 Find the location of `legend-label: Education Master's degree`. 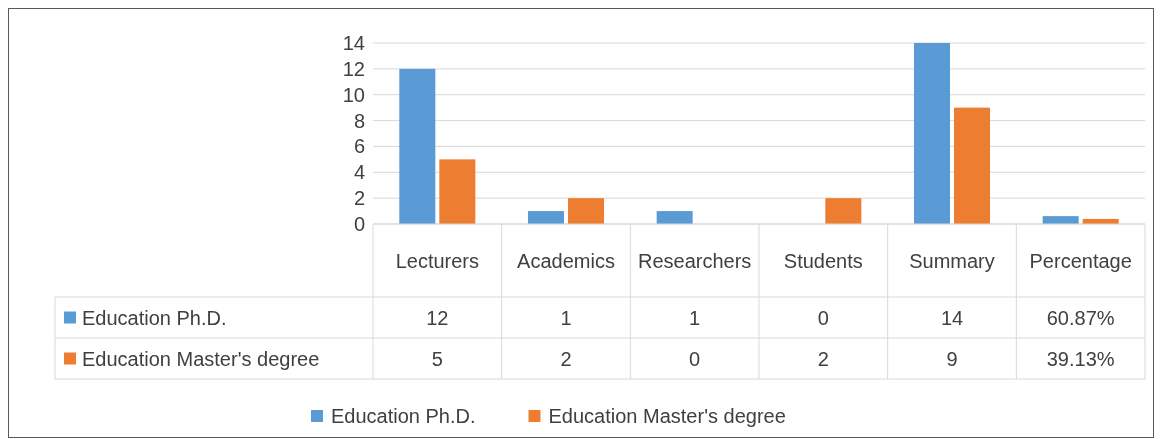

legend-label: Education Master's degree is located at coordinates (201, 358).